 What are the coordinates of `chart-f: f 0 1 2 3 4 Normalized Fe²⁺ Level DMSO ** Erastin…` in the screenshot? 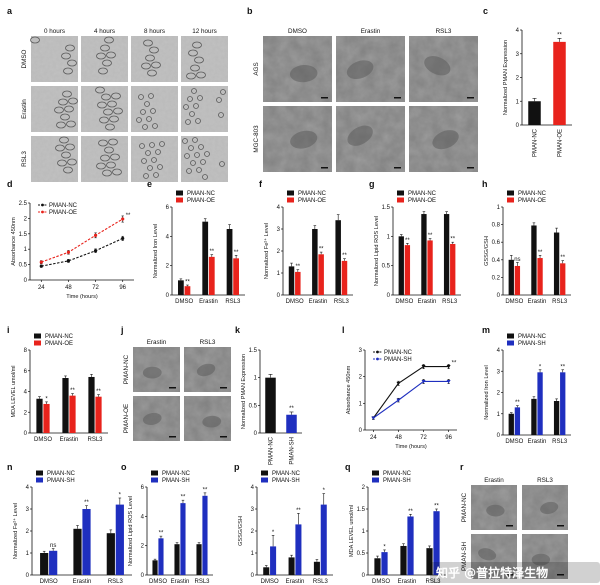 It's located at (306, 242).